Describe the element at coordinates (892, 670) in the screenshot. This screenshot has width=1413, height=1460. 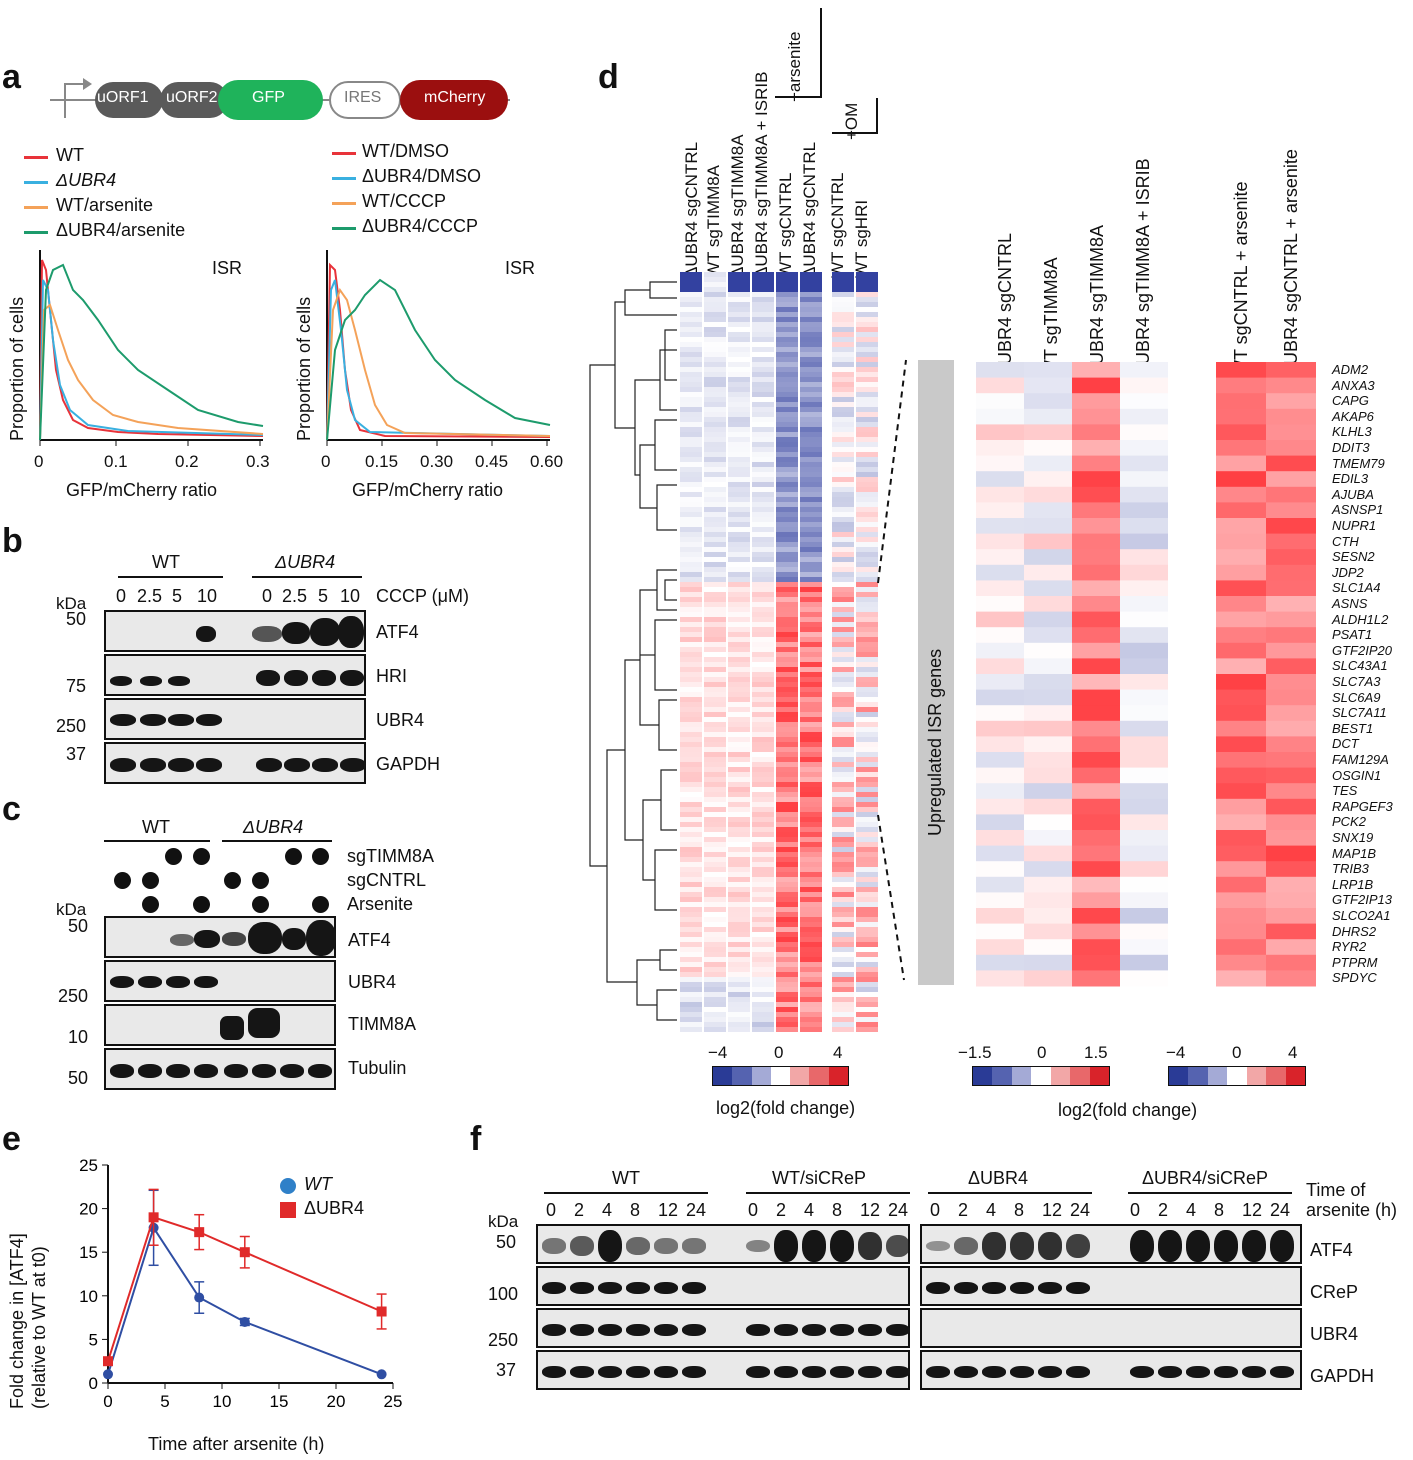
I see `zoom-connector` at that location.